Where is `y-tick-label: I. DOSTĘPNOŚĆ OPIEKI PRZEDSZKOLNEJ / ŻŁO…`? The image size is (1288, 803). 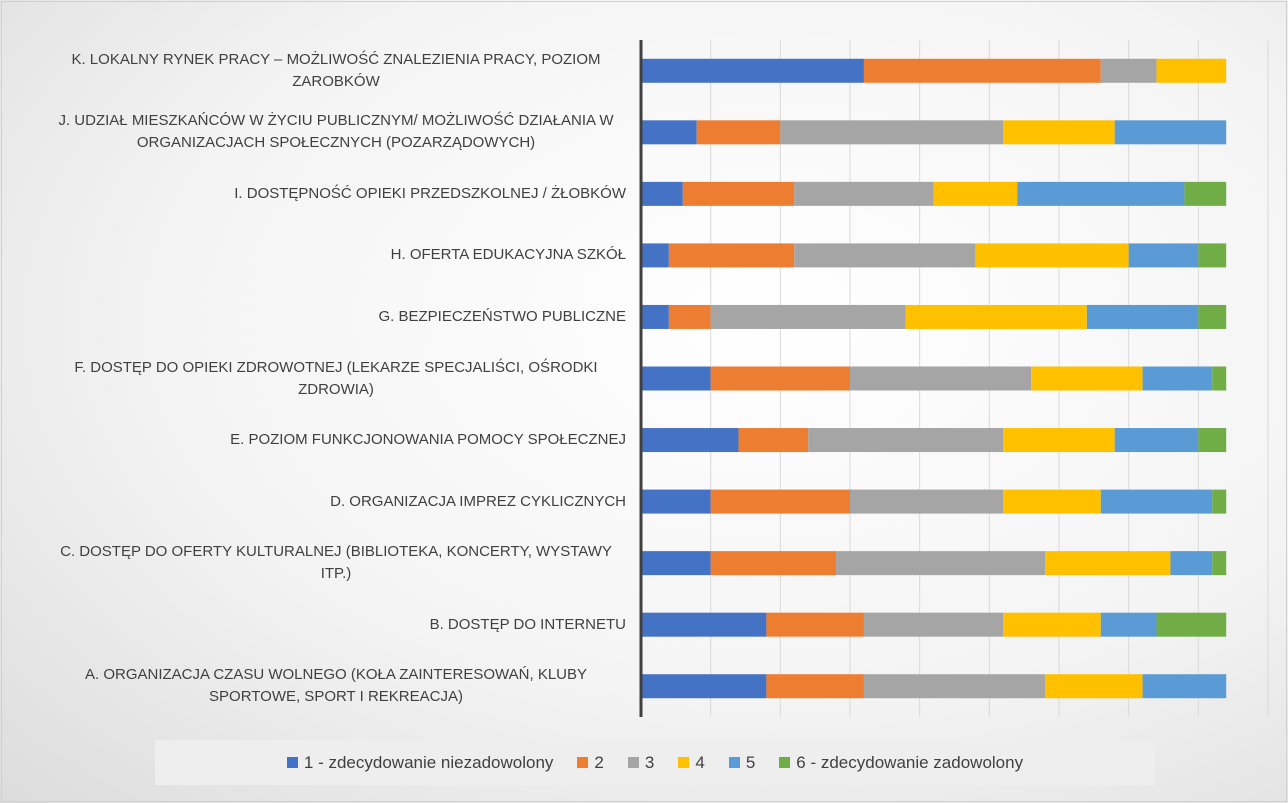
y-tick-label: I. DOSTĘPNOŚĆ OPIEKI PRZEDSZKOLNEJ / ŻŁO… is located at coordinates (313, 194).